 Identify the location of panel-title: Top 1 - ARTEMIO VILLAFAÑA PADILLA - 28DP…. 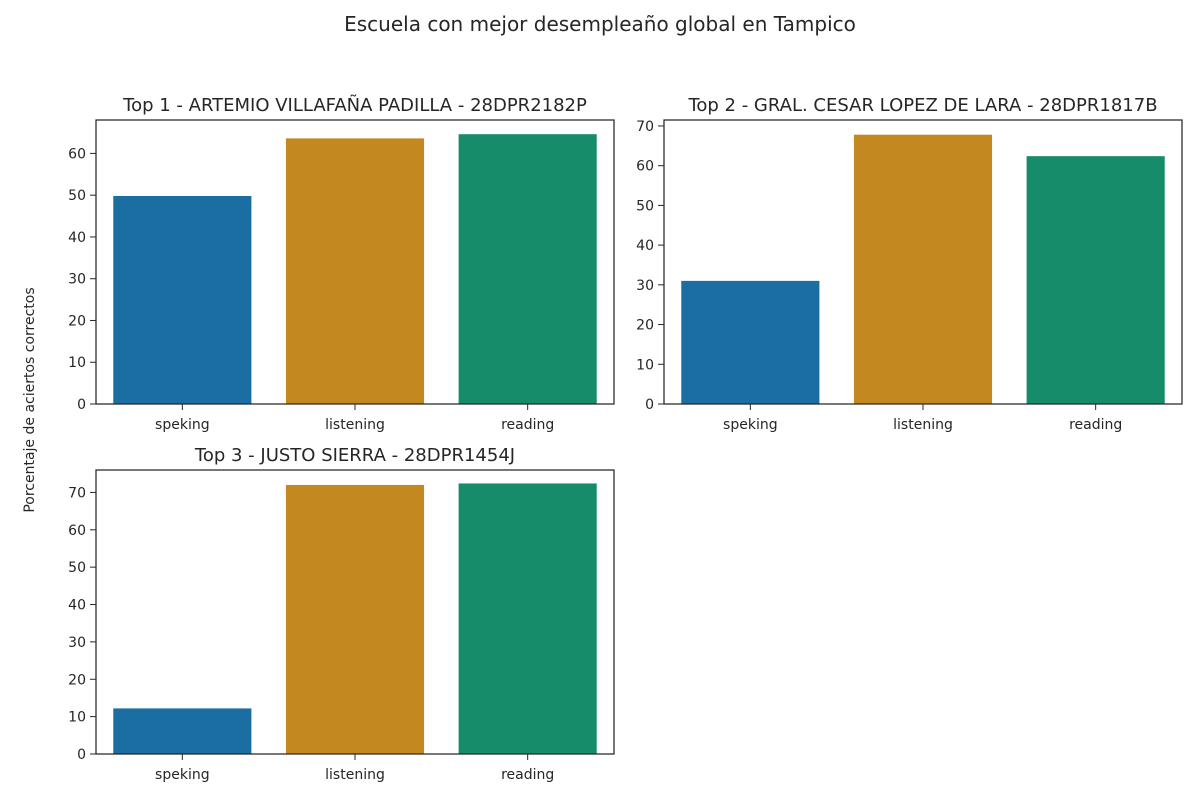
(354, 105).